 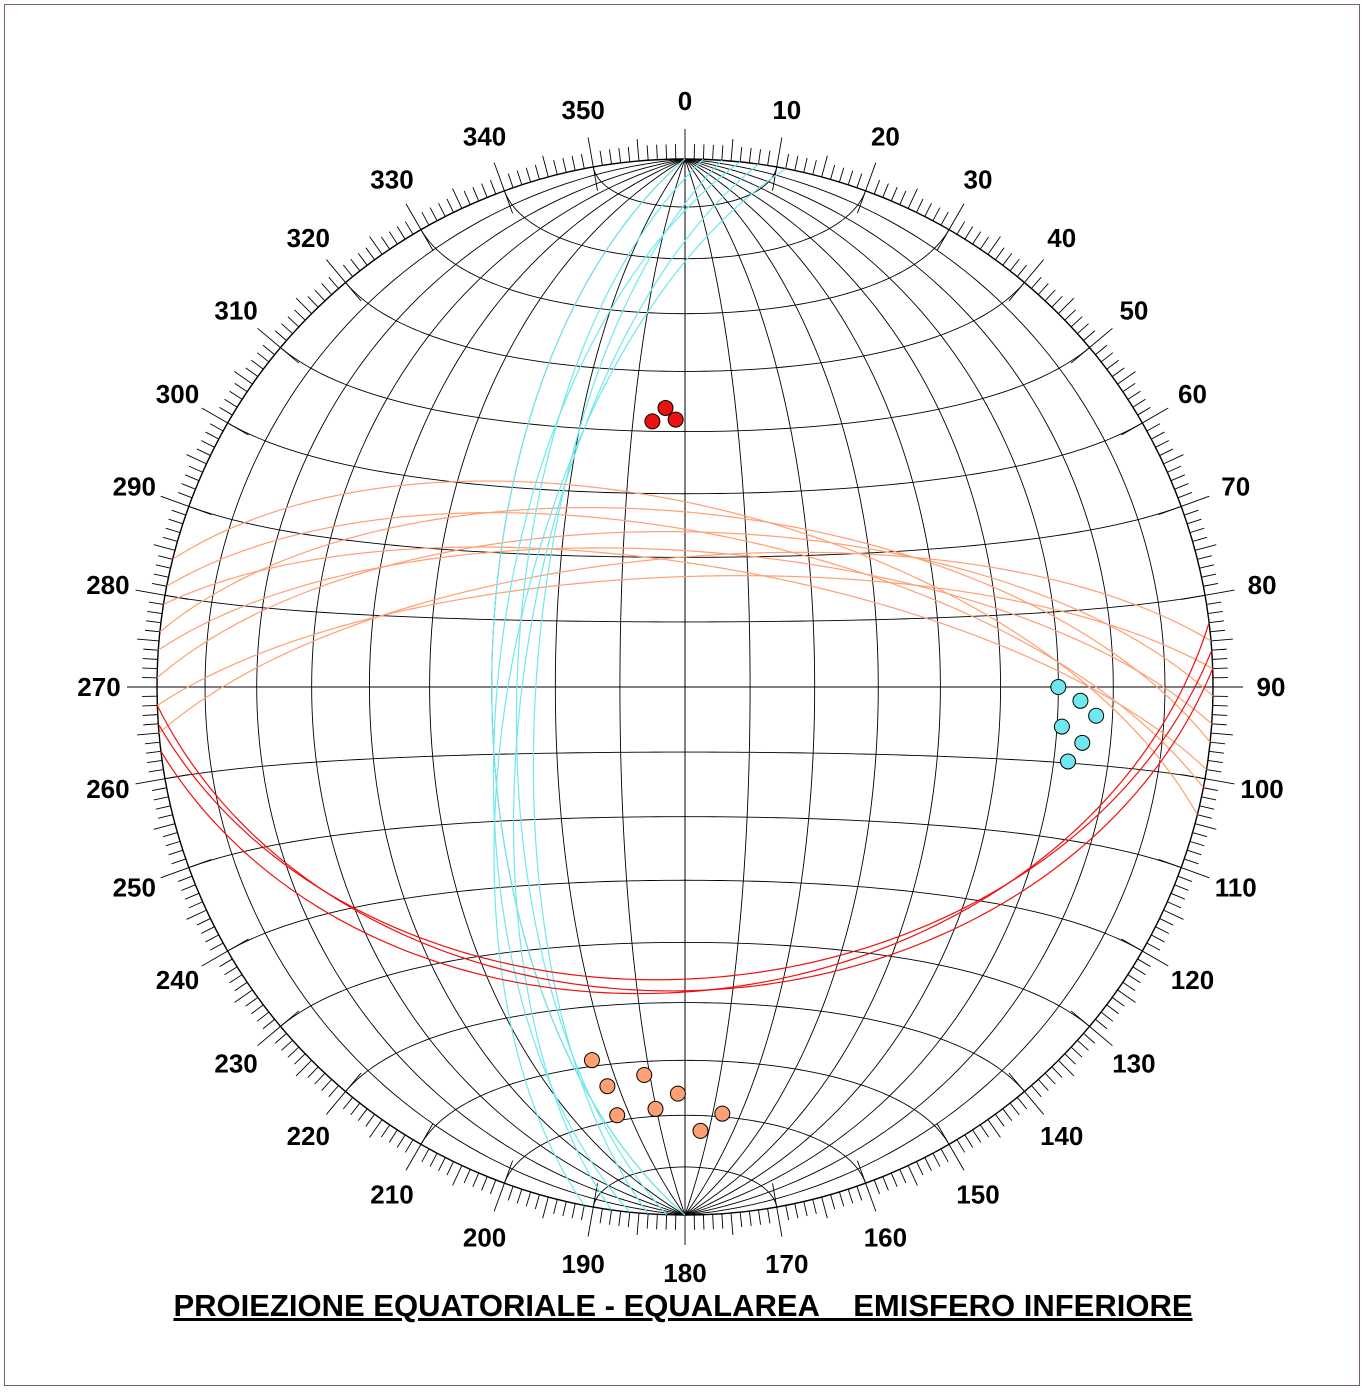 I want to click on azimuth-label: 180, so click(x=684, y=1273).